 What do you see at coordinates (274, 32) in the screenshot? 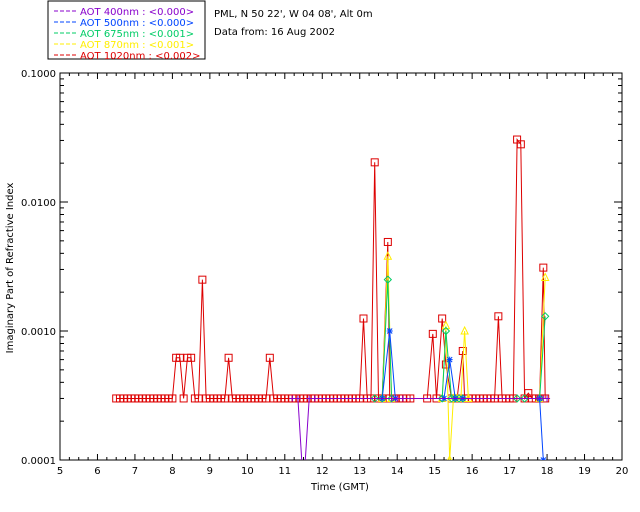
I see `chart-title-line-2: Data from: 16 Aug 2002` at bounding box center [274, 32].